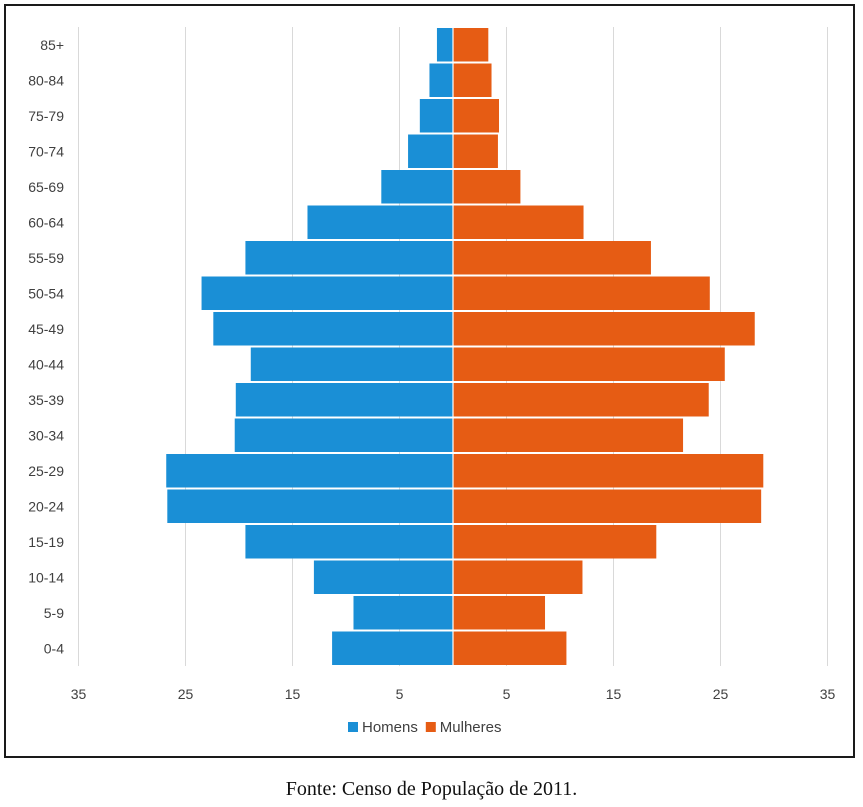 This screenshot has height=807, width=863. I want to click on y-tick-label: 55-59, so click(46, 258).